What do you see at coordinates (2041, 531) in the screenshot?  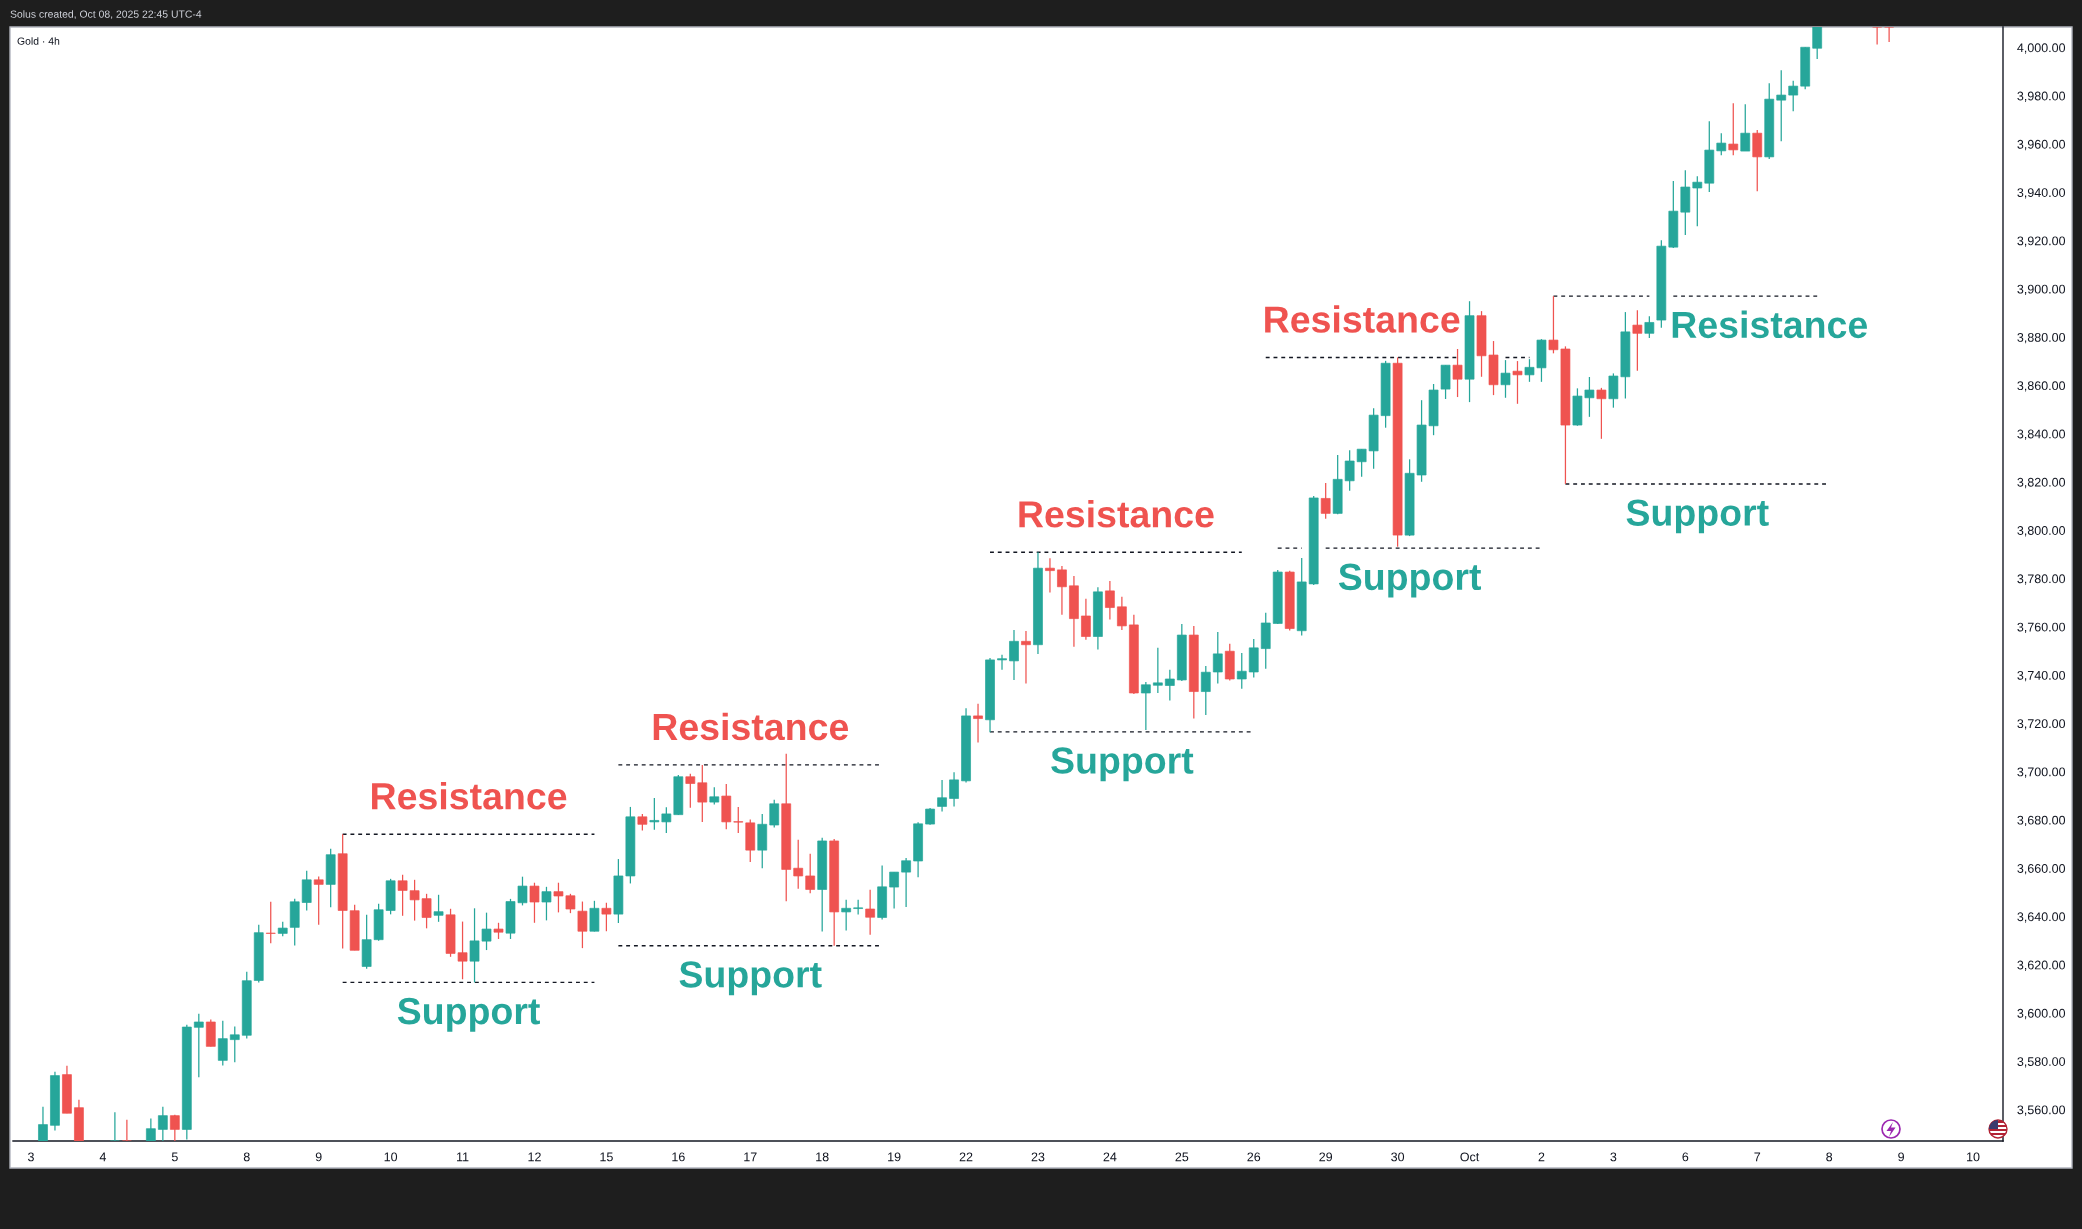 I see `y-tick-label: 3,800.00` at bounding box center [2041, 531].